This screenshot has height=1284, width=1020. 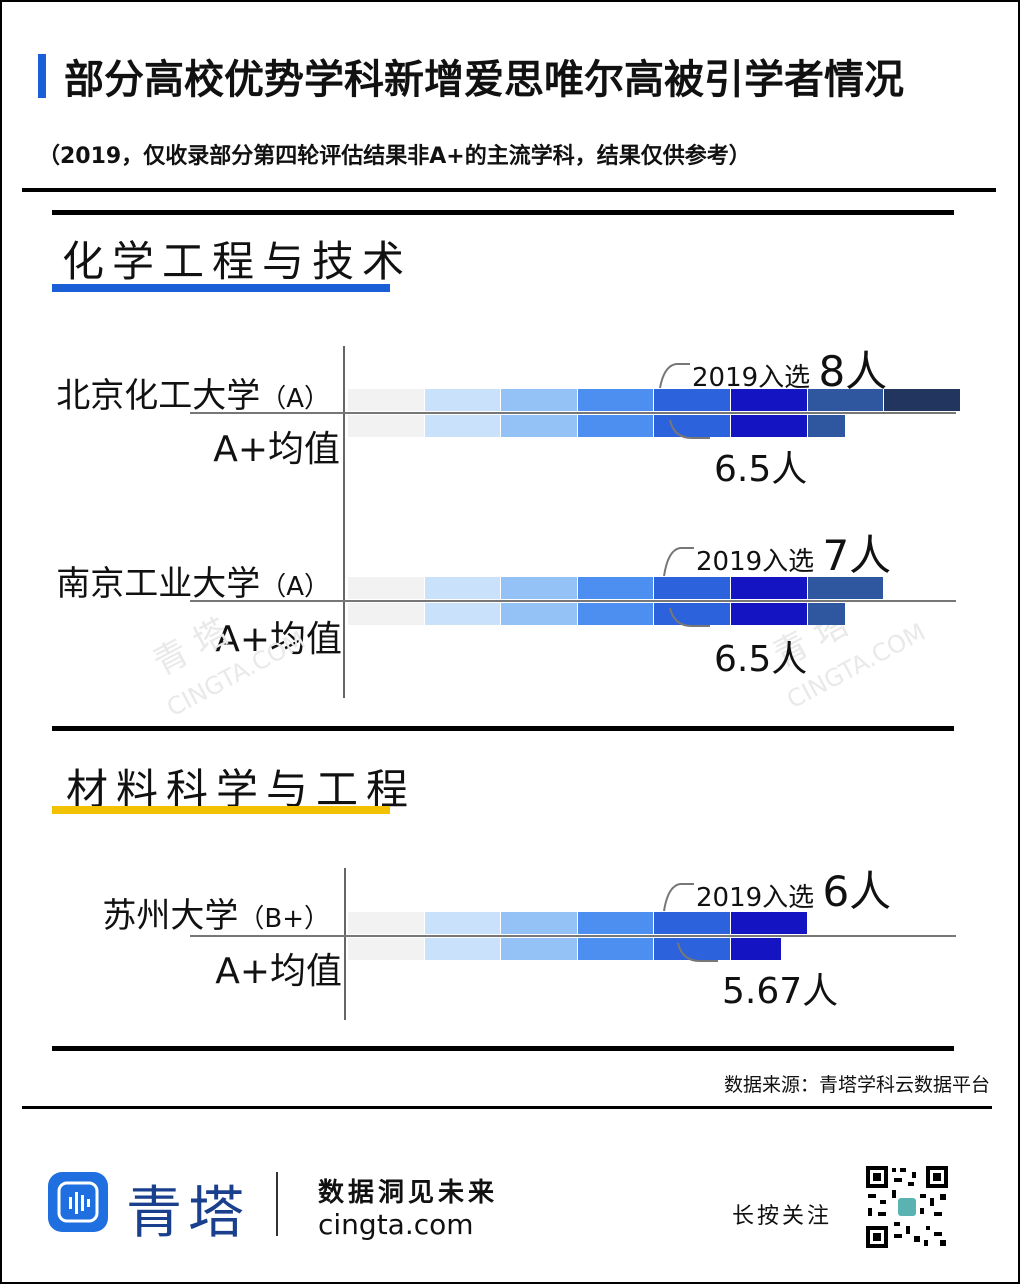 I want to click on university-label-njgy: 南京工业大学（A）, so click(x=193, y=580).